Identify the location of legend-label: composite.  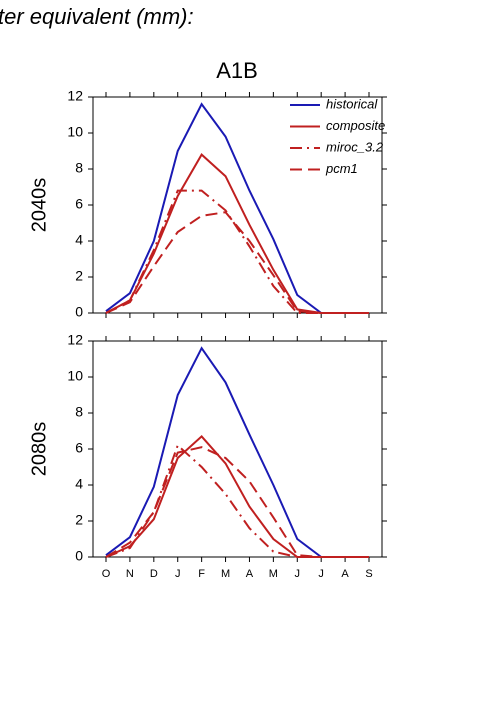
(355, 125).